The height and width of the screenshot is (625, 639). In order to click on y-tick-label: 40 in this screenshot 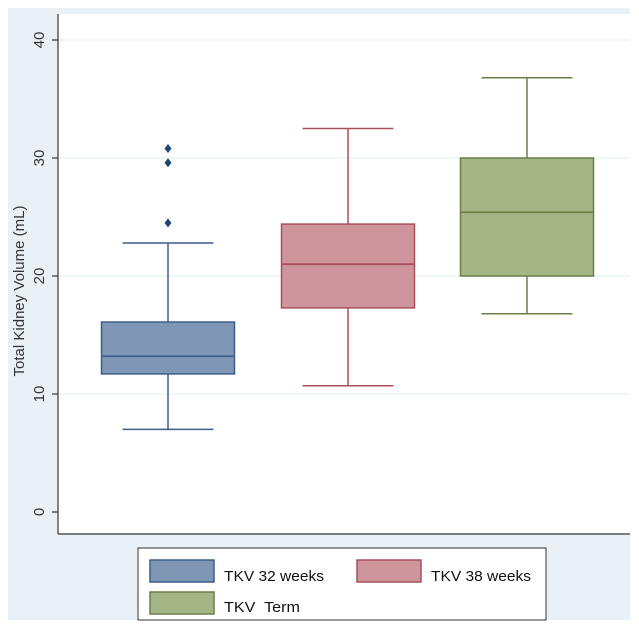, I will do `click(39, 40)`.